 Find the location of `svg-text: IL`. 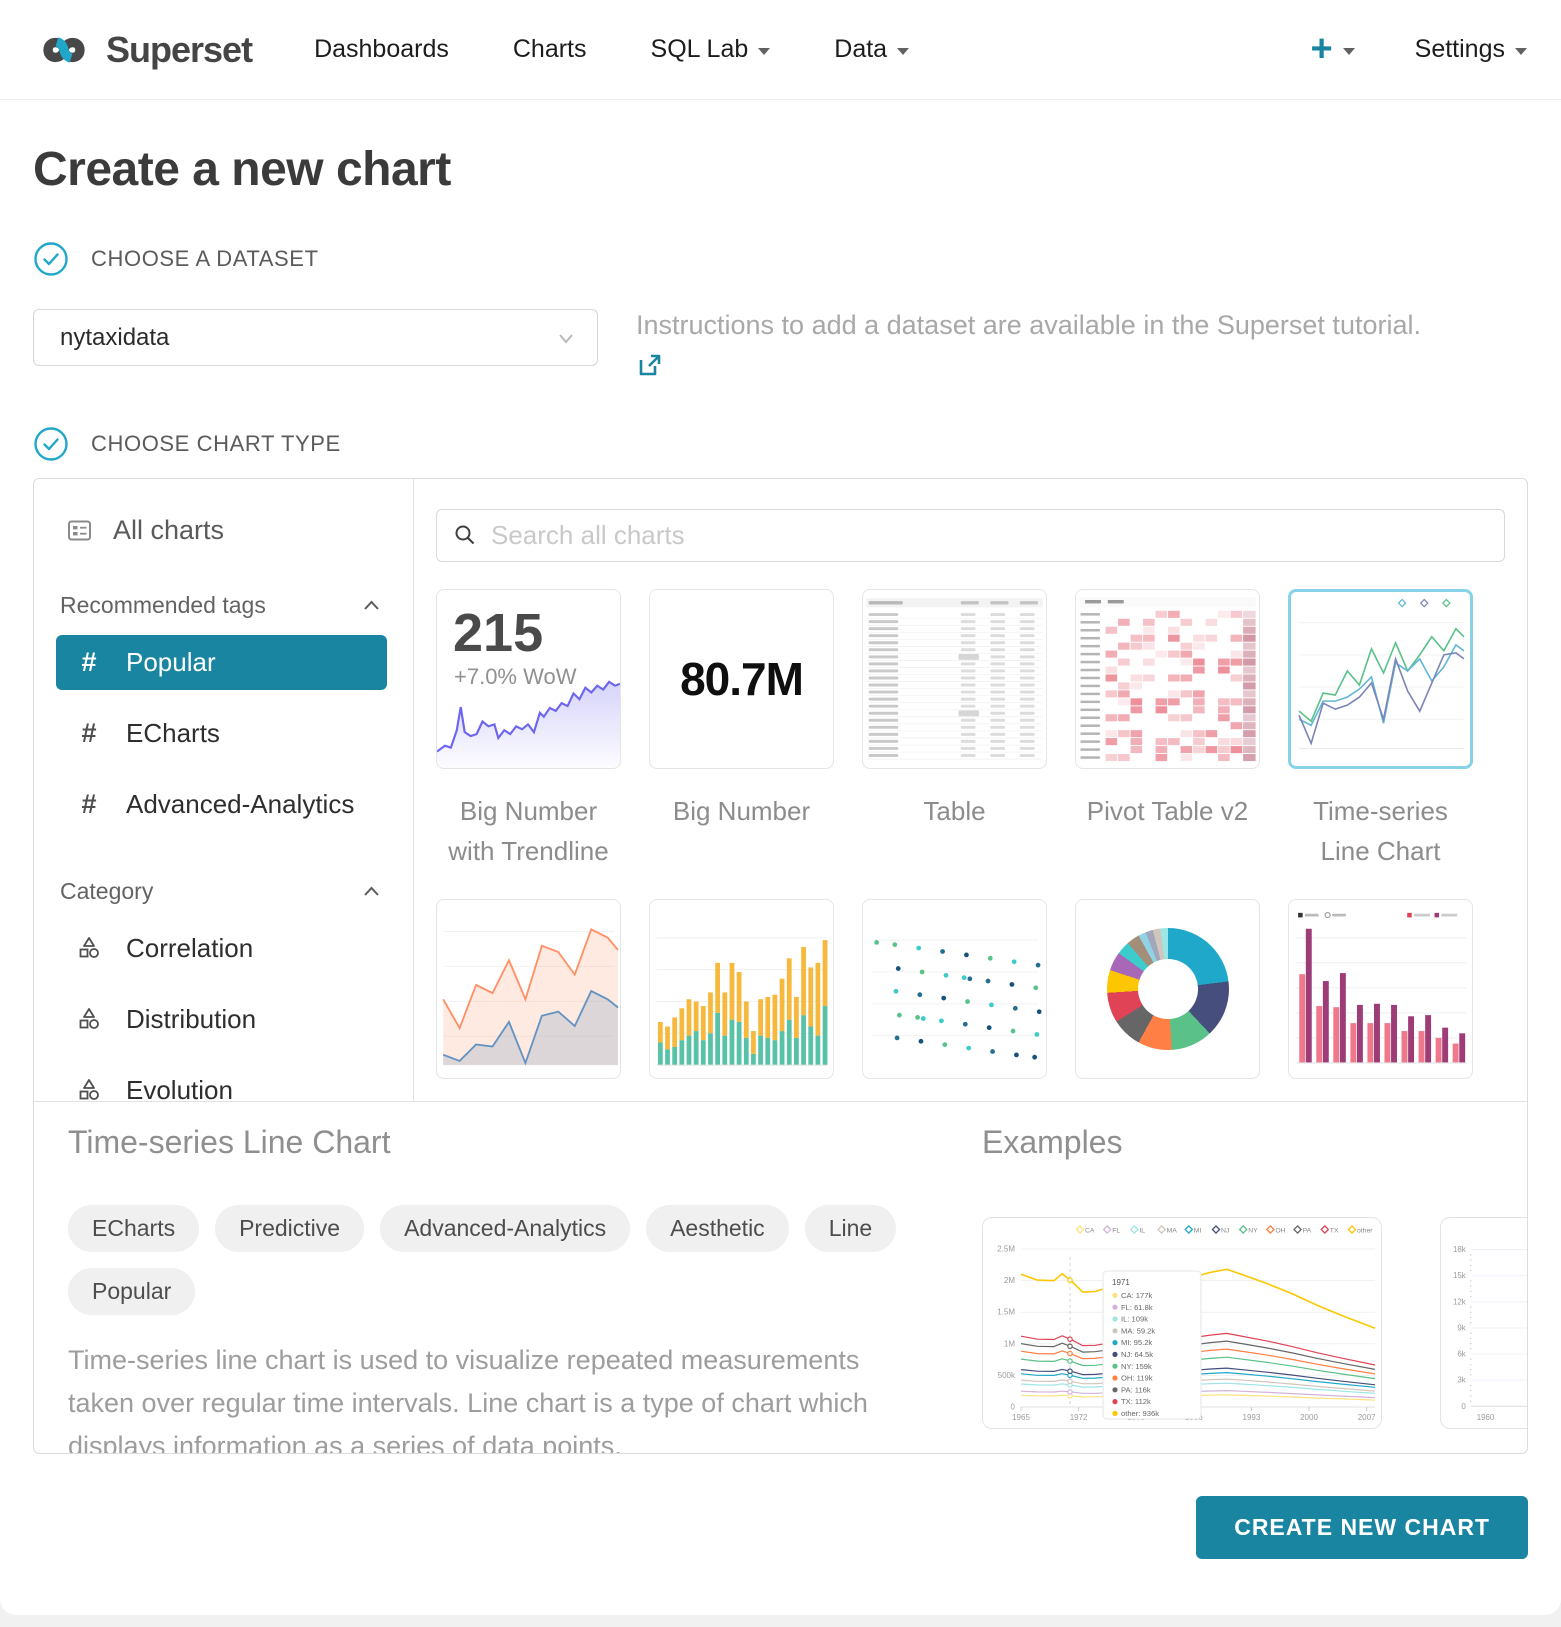

svg-text: IL is located at coordinates (1142, 1230).